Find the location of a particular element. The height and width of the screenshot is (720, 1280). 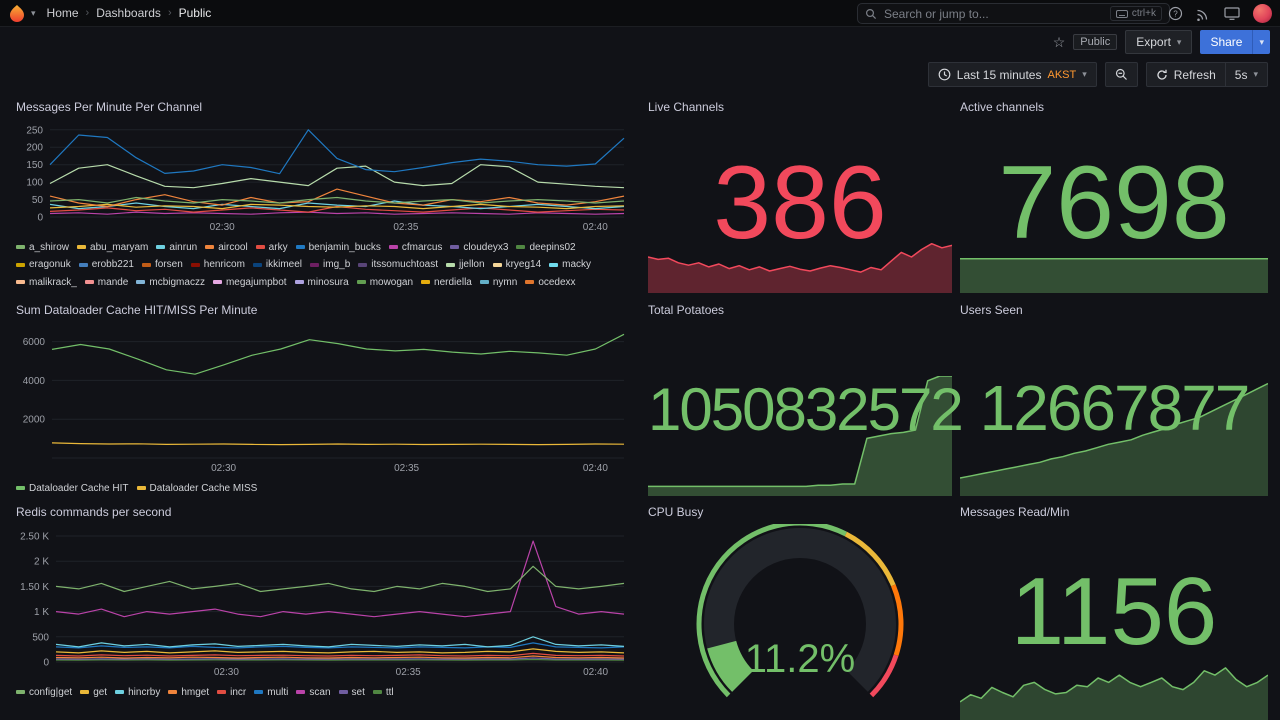

legend-item: abu_maryam is located at coordinates (112, 247).